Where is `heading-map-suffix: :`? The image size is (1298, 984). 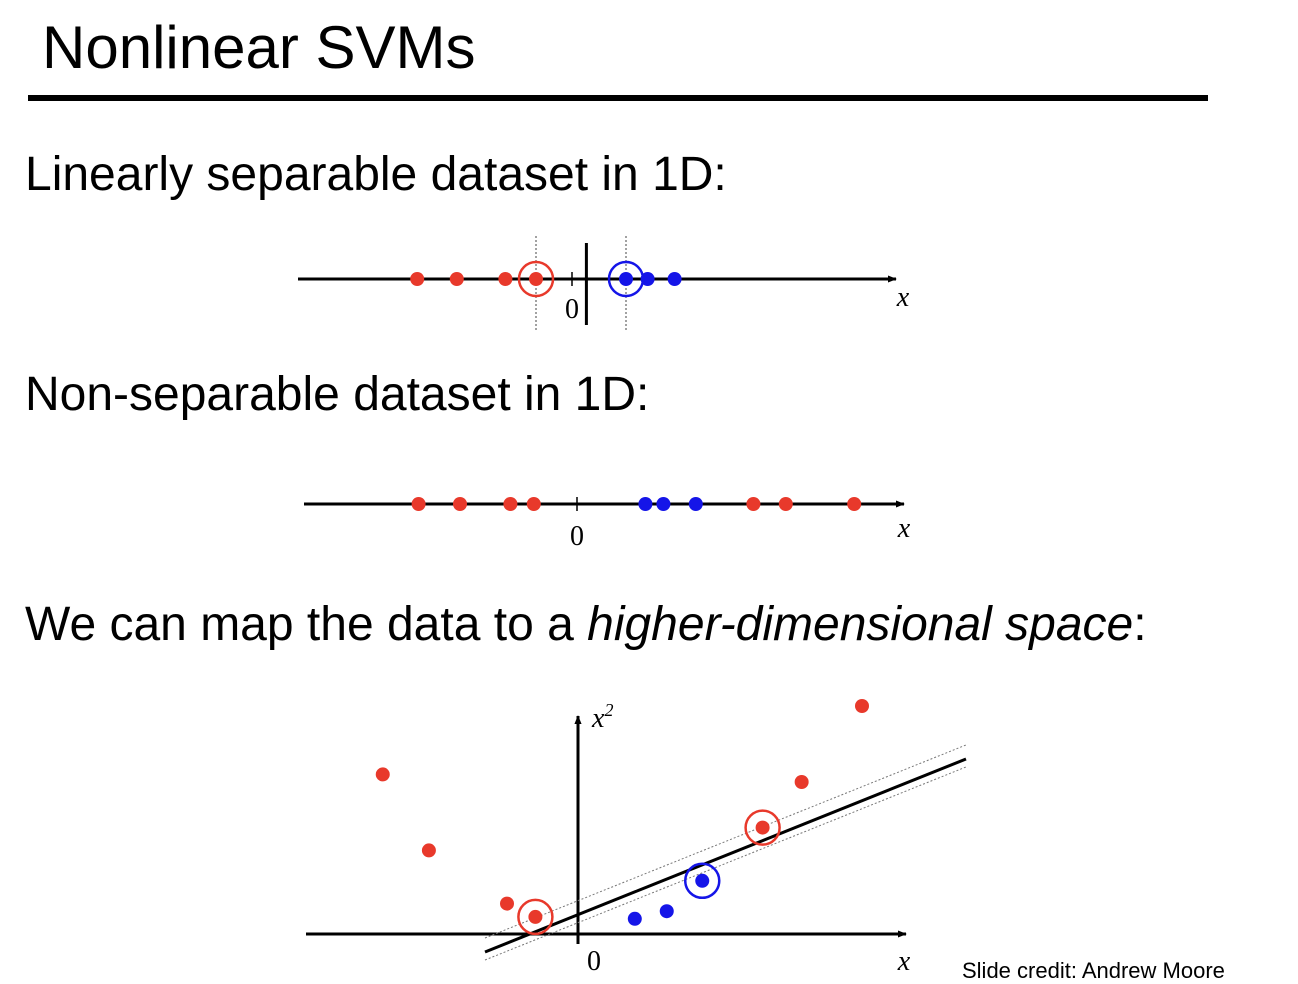
heading-map-suffix: : is located at coordinates (1140, 624).